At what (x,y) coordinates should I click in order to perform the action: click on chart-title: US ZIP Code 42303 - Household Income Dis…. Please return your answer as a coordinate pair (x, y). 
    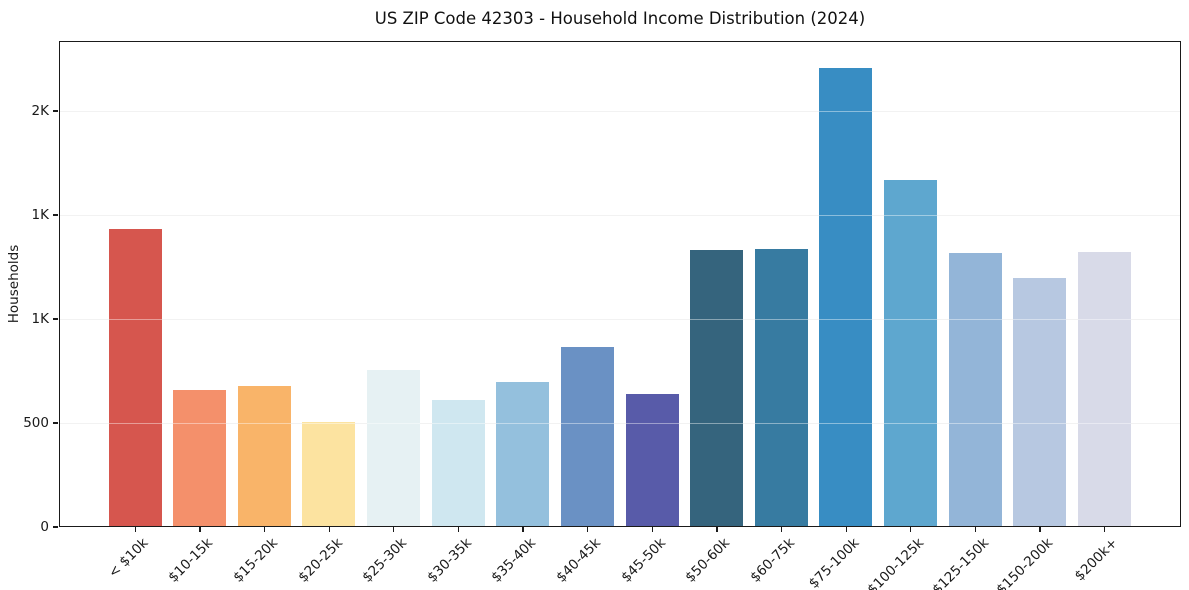
    Looking at the image, I should click on (620, 18).